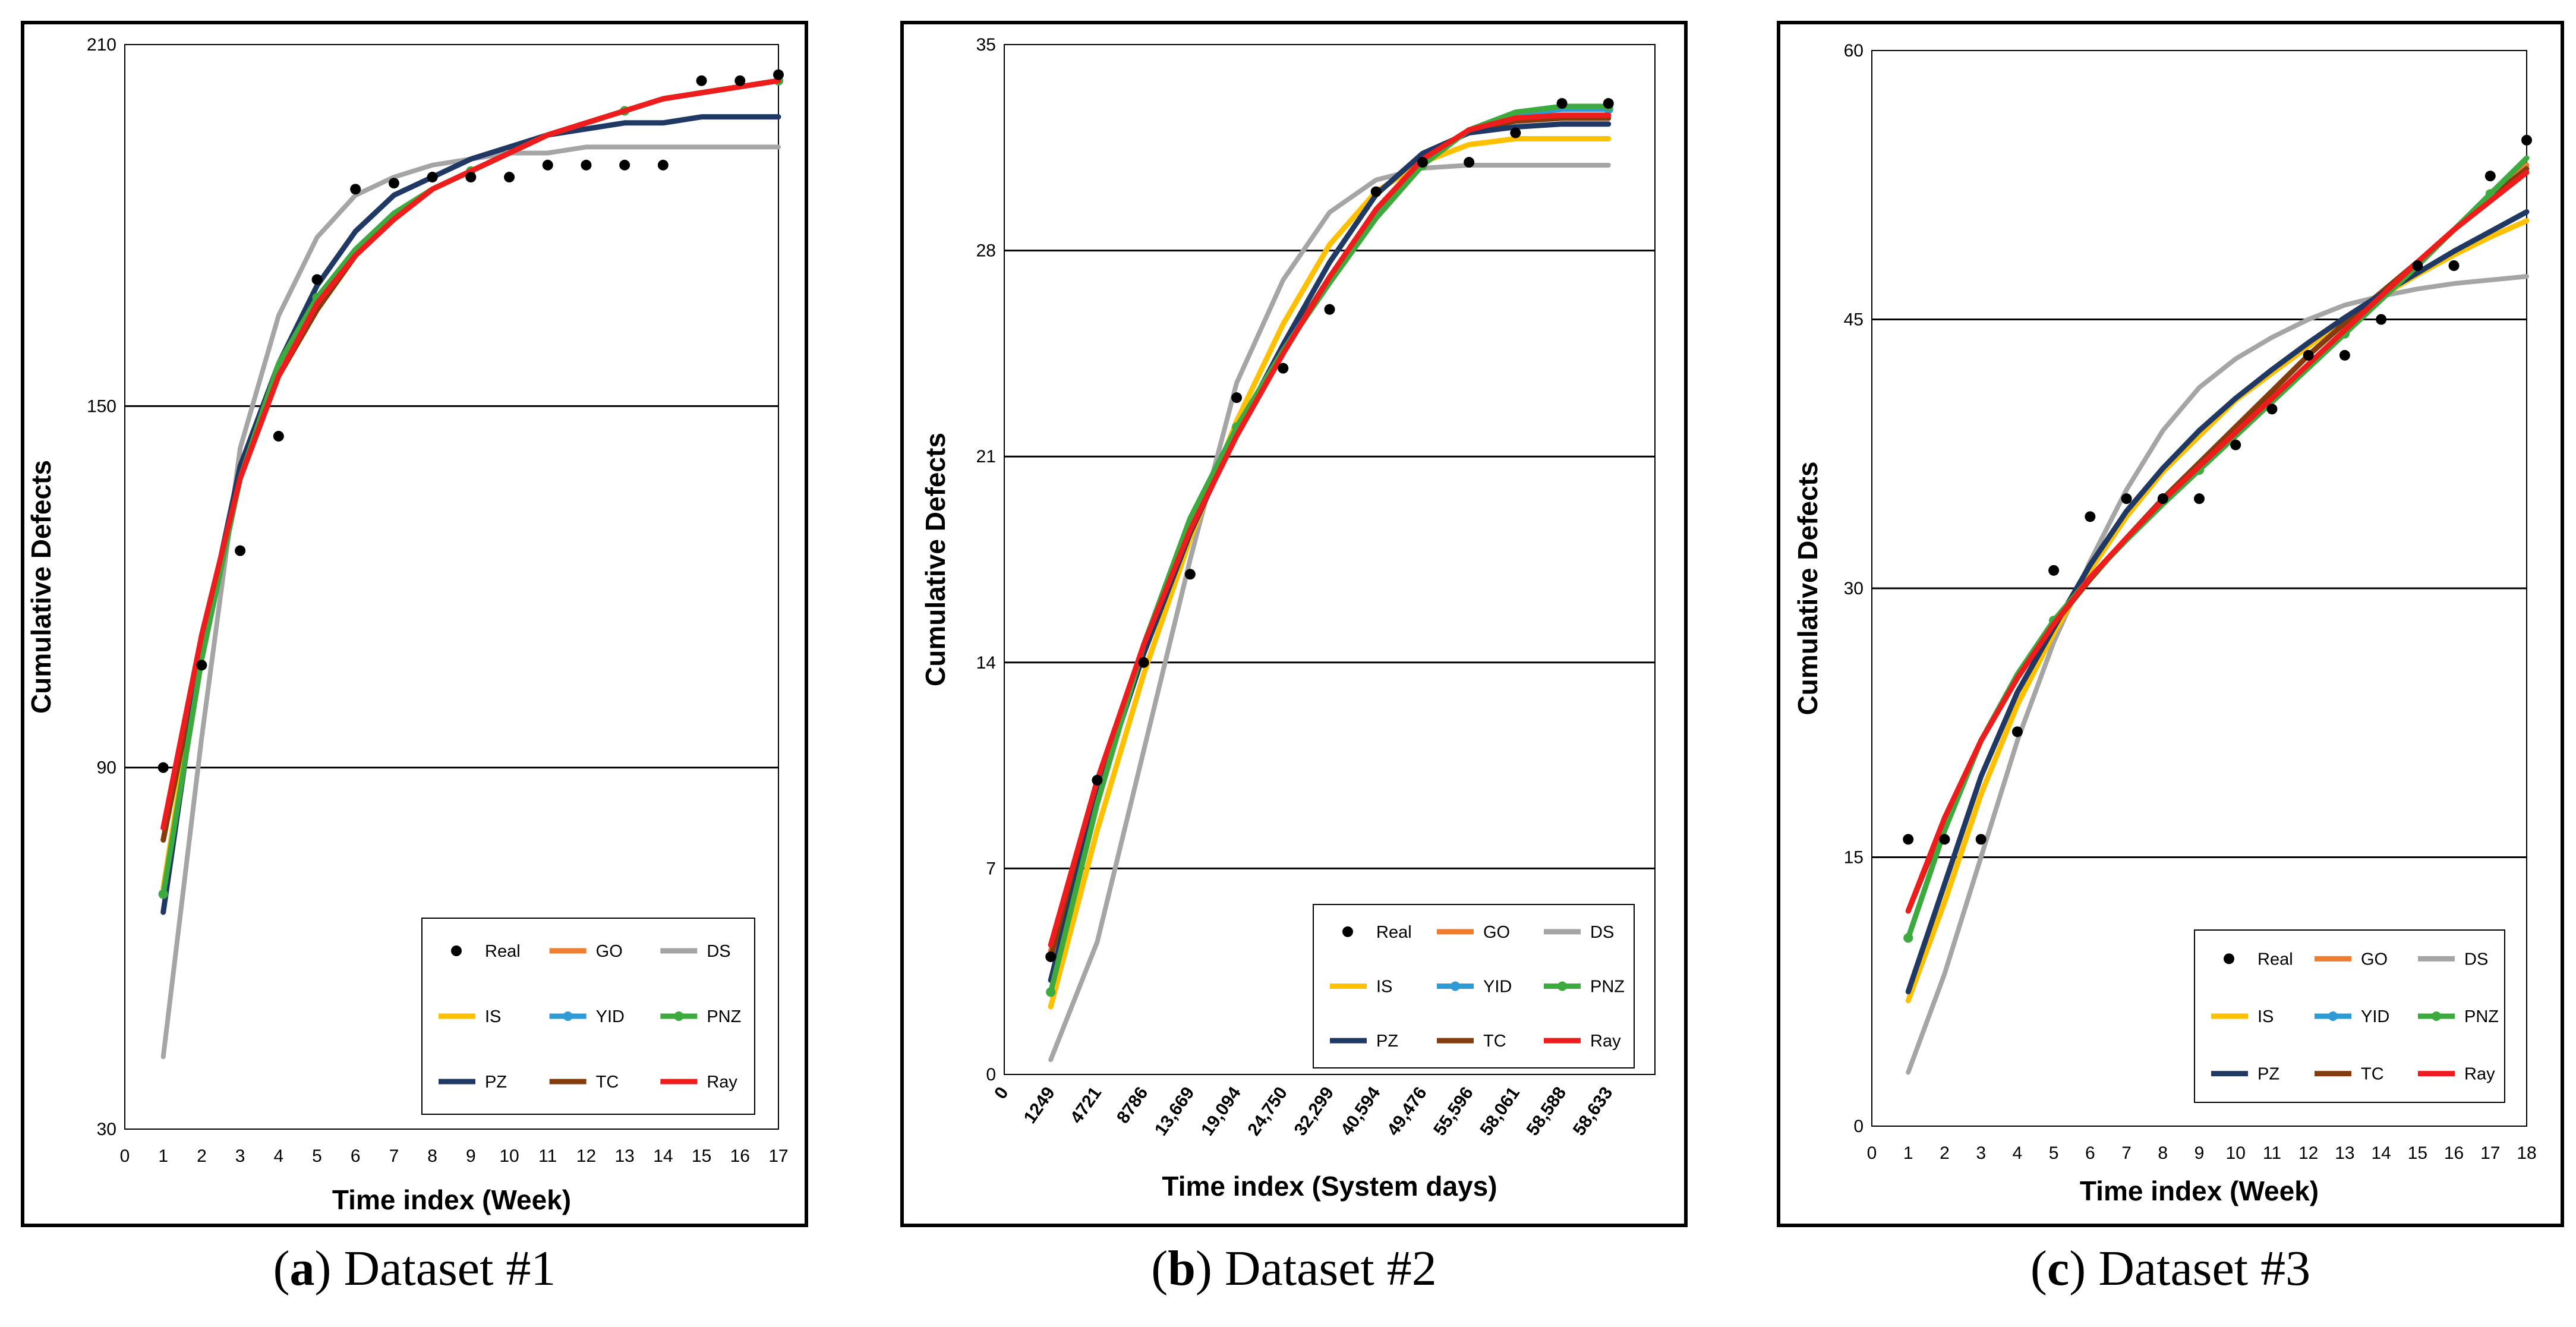  Describe the element at coordinates (163, 894) in the screenshot. I see `series-marker-pnz` at that location.